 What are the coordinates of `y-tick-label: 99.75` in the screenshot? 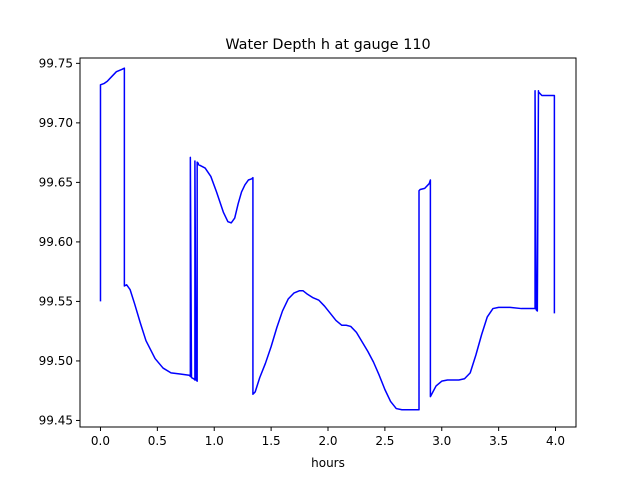 It's located at (56, 63).